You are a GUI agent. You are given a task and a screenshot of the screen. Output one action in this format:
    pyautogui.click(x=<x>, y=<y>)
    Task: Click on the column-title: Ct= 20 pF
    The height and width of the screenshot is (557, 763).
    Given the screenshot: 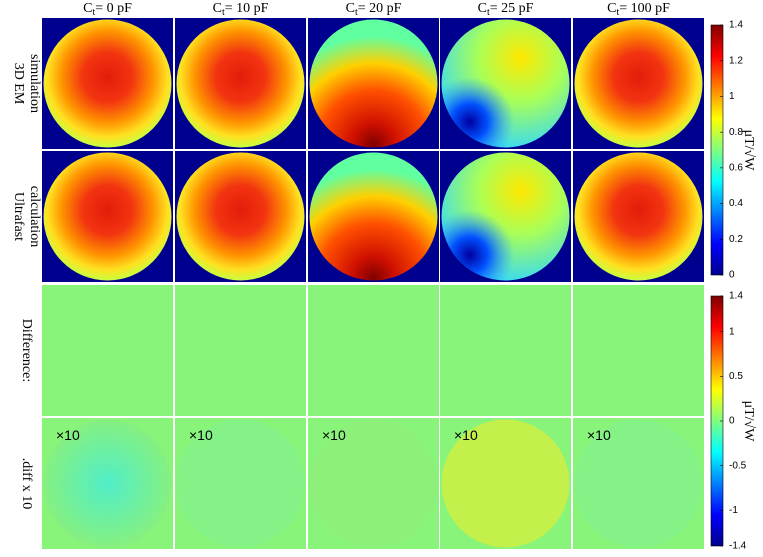 What is the action you would take?
    pyautogui.click(x=374, y=9)
    